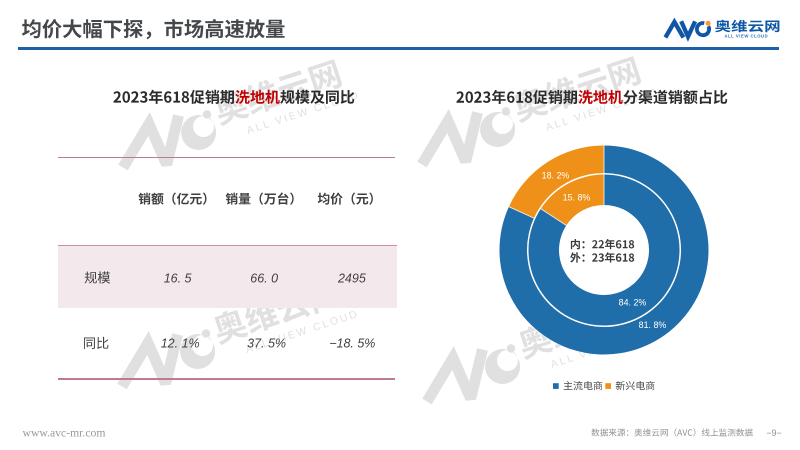 This screenshot has height=450, width=800. What do you see at coordinates (633, 303) in the screenshot?
I see `svg-text: 84. 2%` at bounding box center [633, 303].